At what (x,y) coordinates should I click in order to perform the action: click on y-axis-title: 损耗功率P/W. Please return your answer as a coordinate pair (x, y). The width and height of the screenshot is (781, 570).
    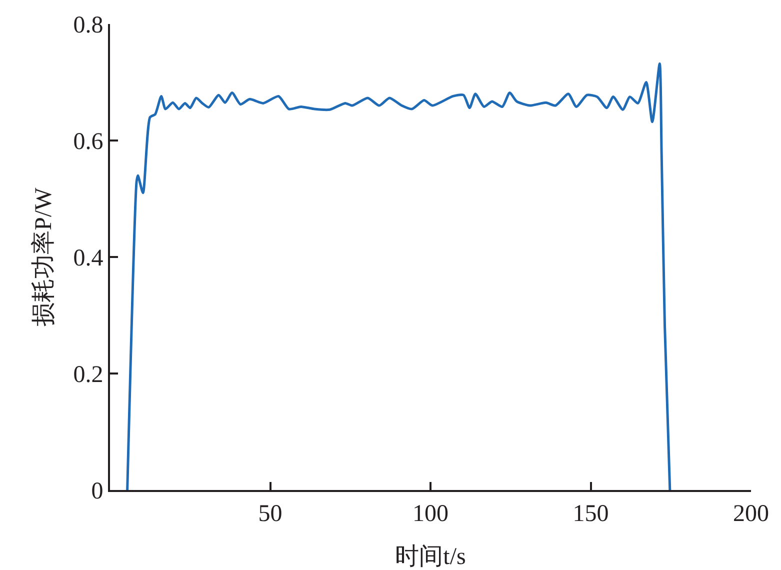
    Looking at the image, I should click on (43, 256).